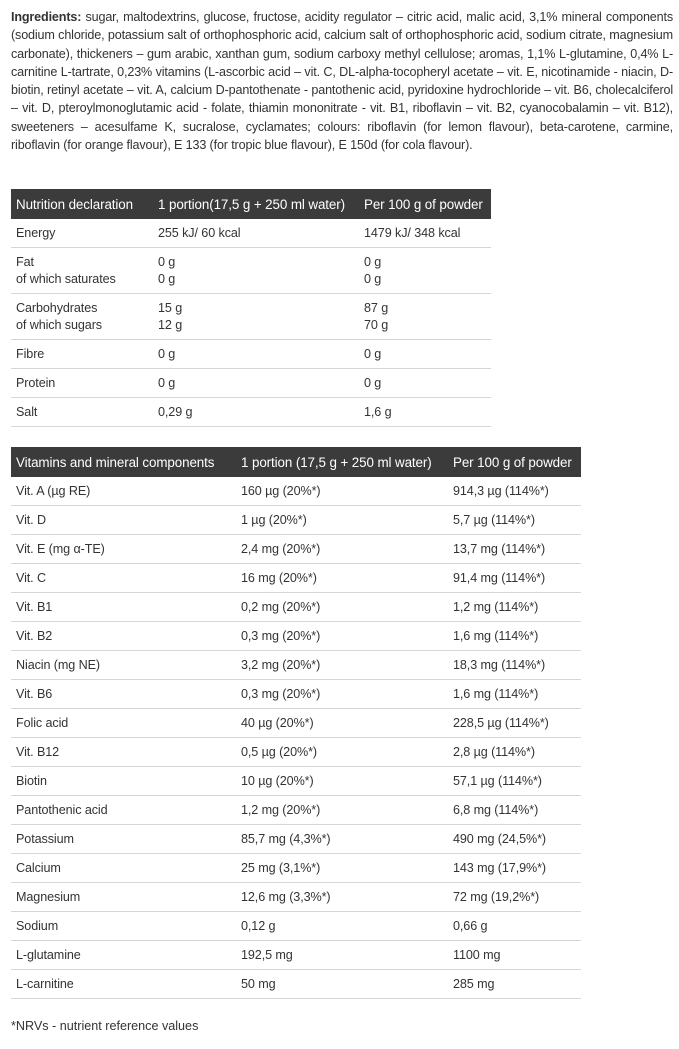  What do you see at coordinates (199, 232) in the screenshot?
I see `cell-line: 255 kJ/ 60 kcal` at bounding box center [199, 232].